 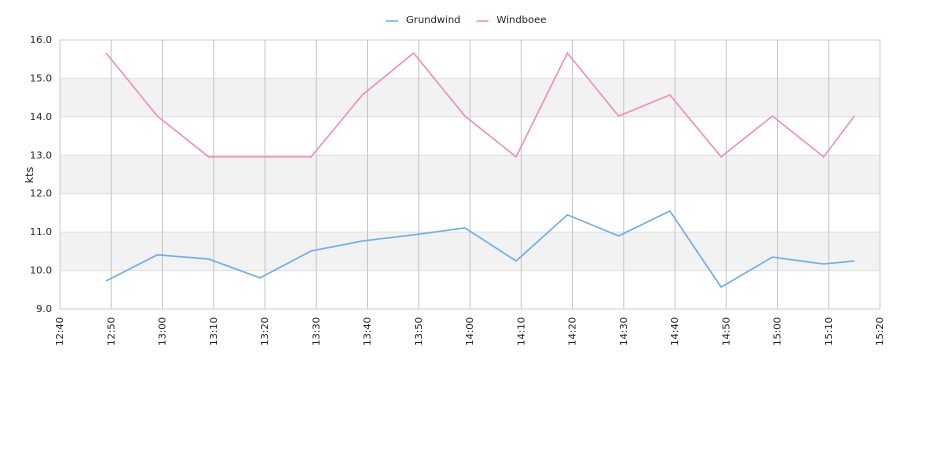 I want to click on y-tick-label: 12.0, so click(x=41, y=194).